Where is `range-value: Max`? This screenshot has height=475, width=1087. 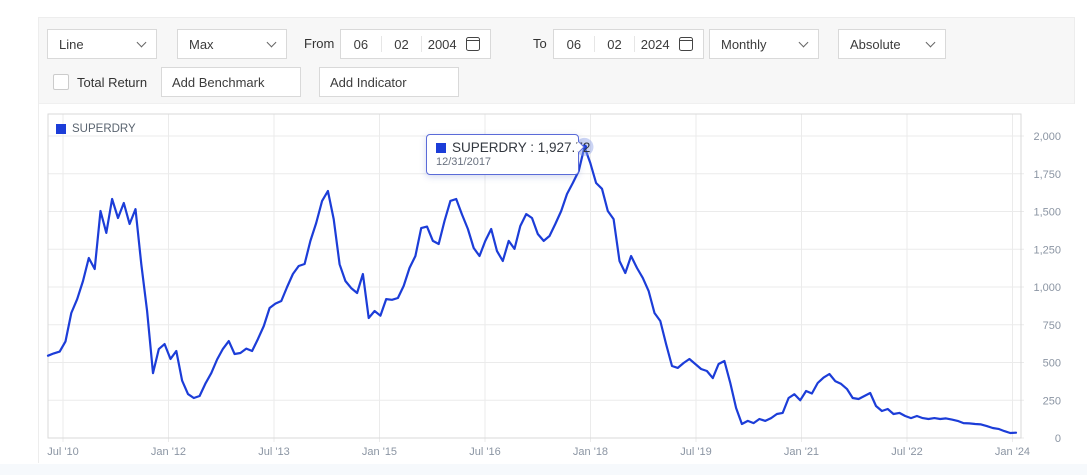
range-value: Max is located at coordinates (201, 44).